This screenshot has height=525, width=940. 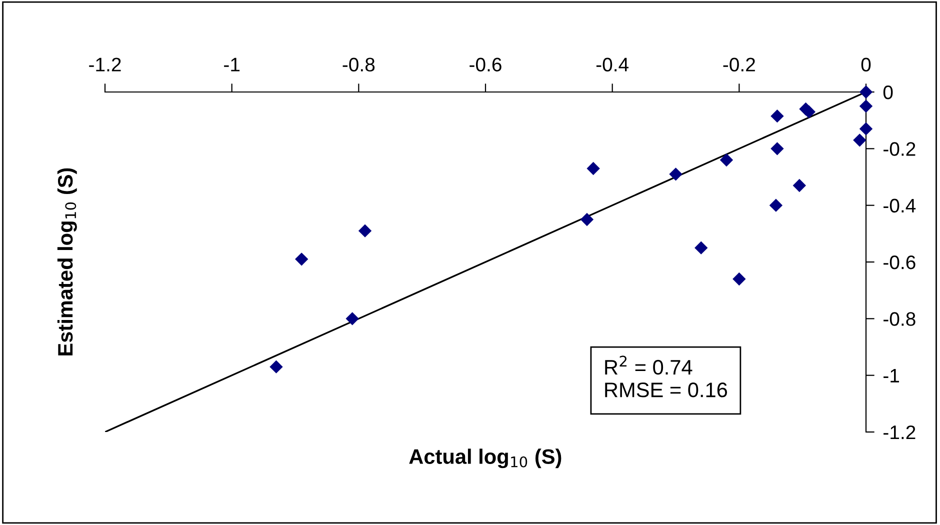 What do you see at coordinates (358, 65) in the screenshot?
I see `x-tick-label: -0.8` at bounding box center [358, 65].